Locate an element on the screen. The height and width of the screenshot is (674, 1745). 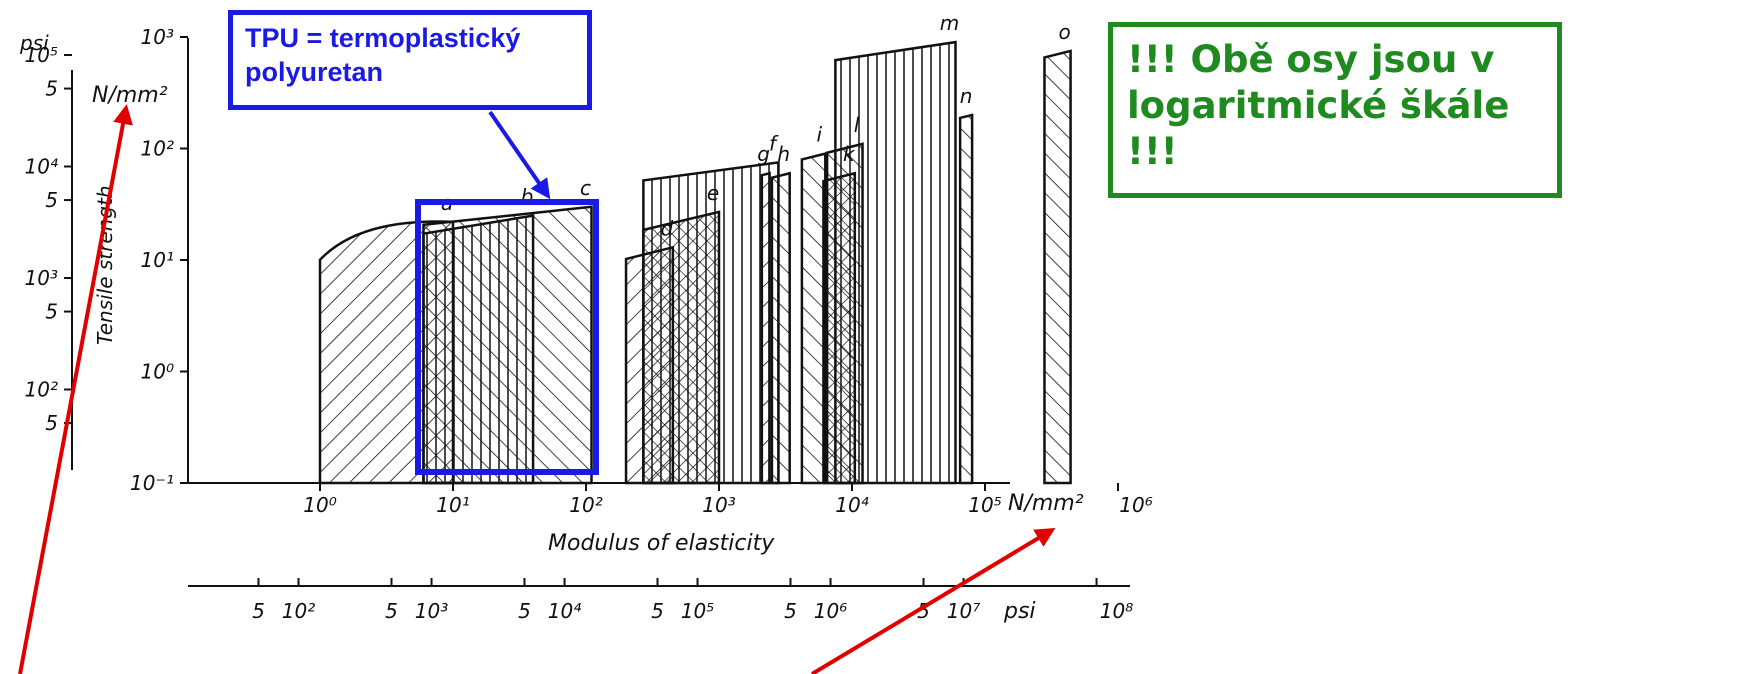
region-label-o: o is located at coordinates (1064, 32).